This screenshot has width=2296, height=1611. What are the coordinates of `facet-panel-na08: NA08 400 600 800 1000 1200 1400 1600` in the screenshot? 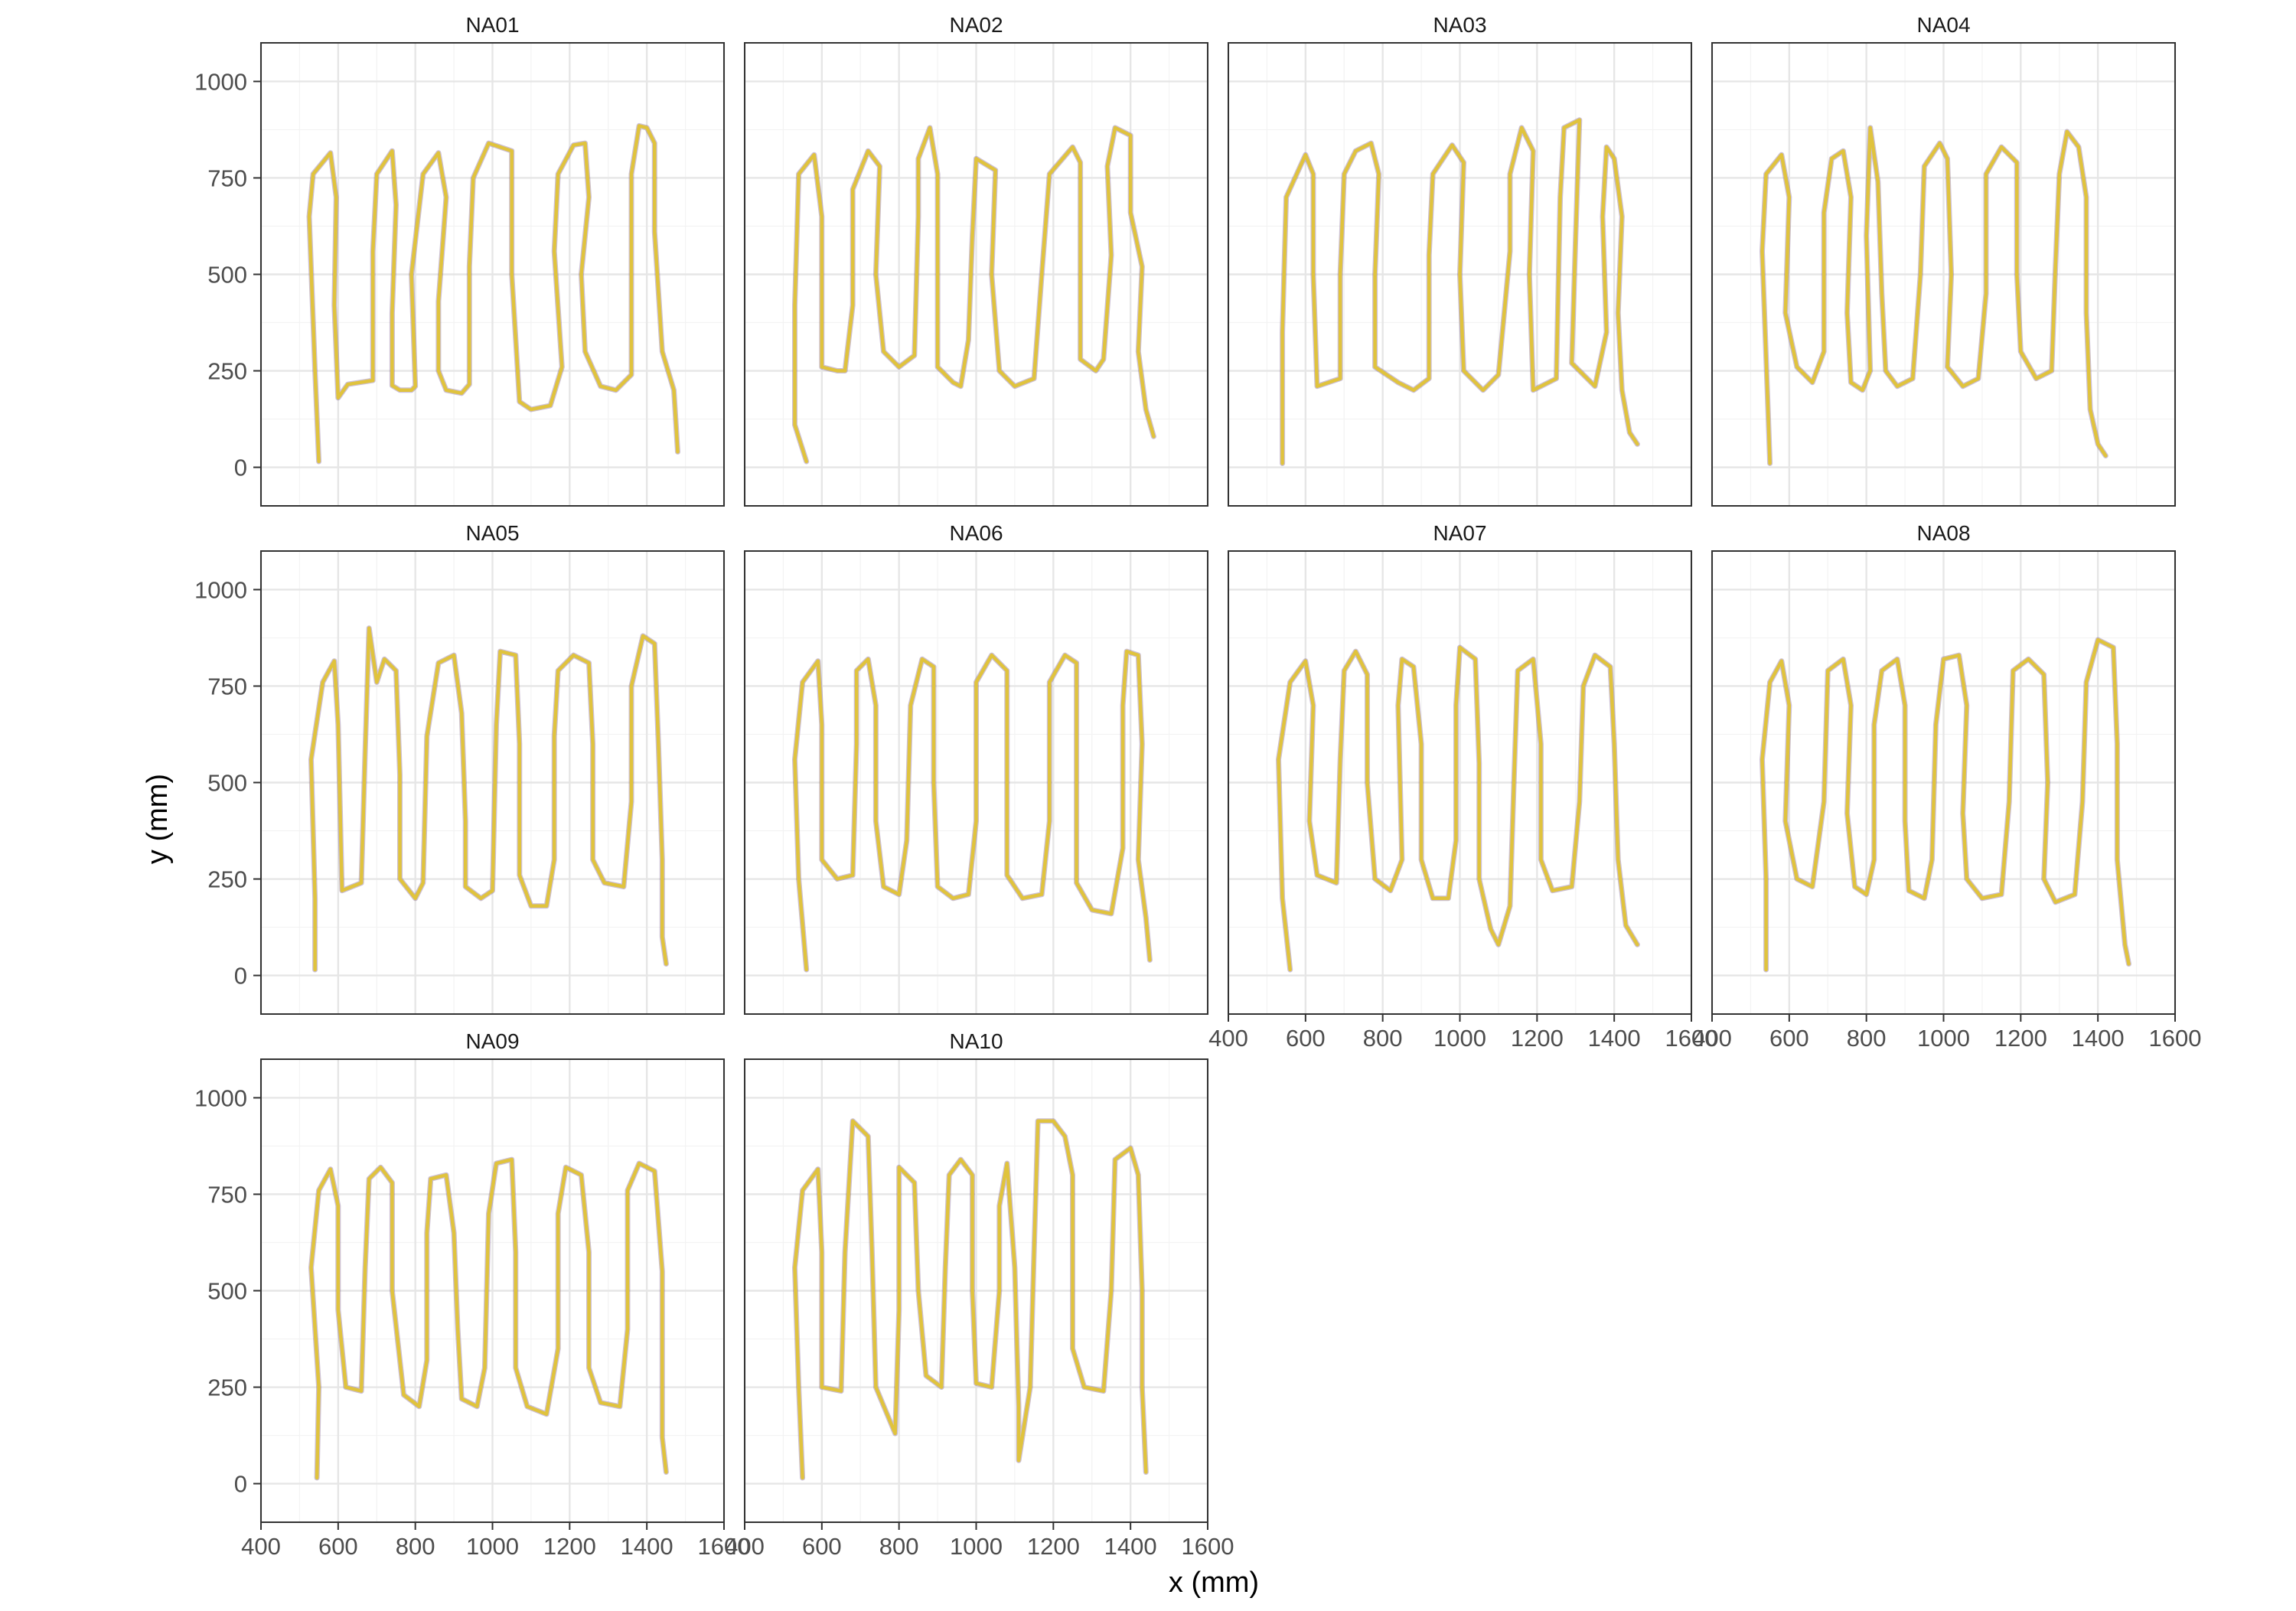 It's located at (1946, 786).